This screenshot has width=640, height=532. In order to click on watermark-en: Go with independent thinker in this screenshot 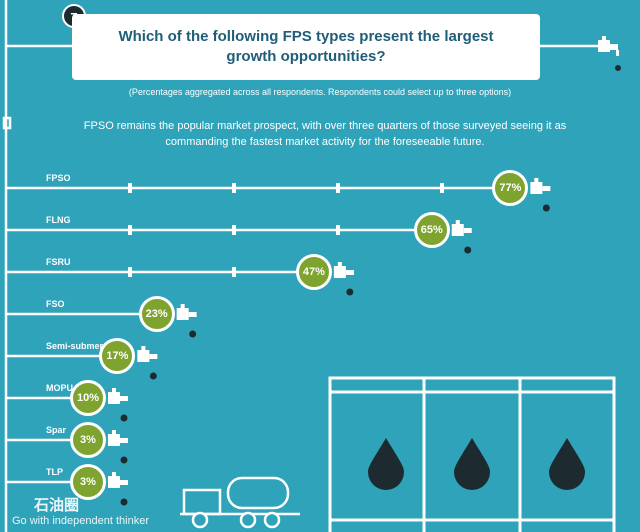, I will do `click(80, 521)`.